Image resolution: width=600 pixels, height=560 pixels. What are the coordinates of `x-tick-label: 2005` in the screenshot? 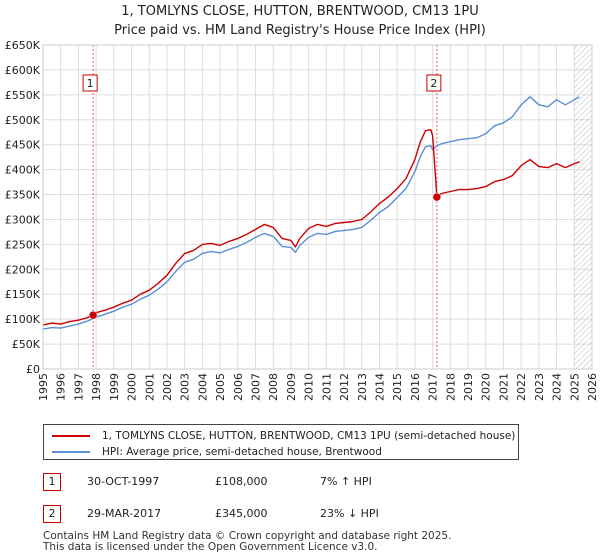 It's located at (220, 387).